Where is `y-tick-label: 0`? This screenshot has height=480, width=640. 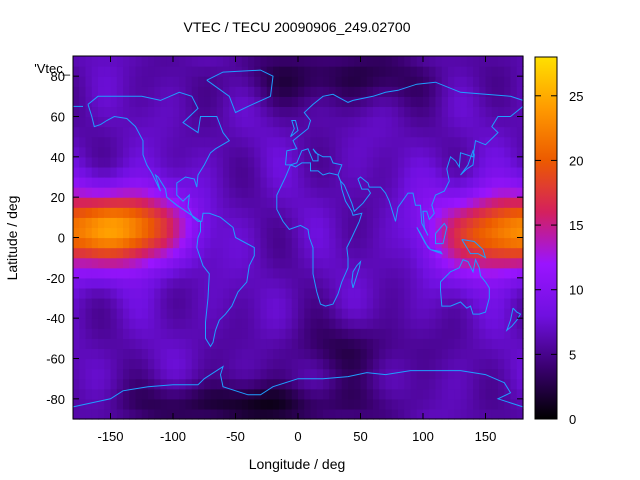
y-tick-label: 0 is located at coordinates (61, 238).